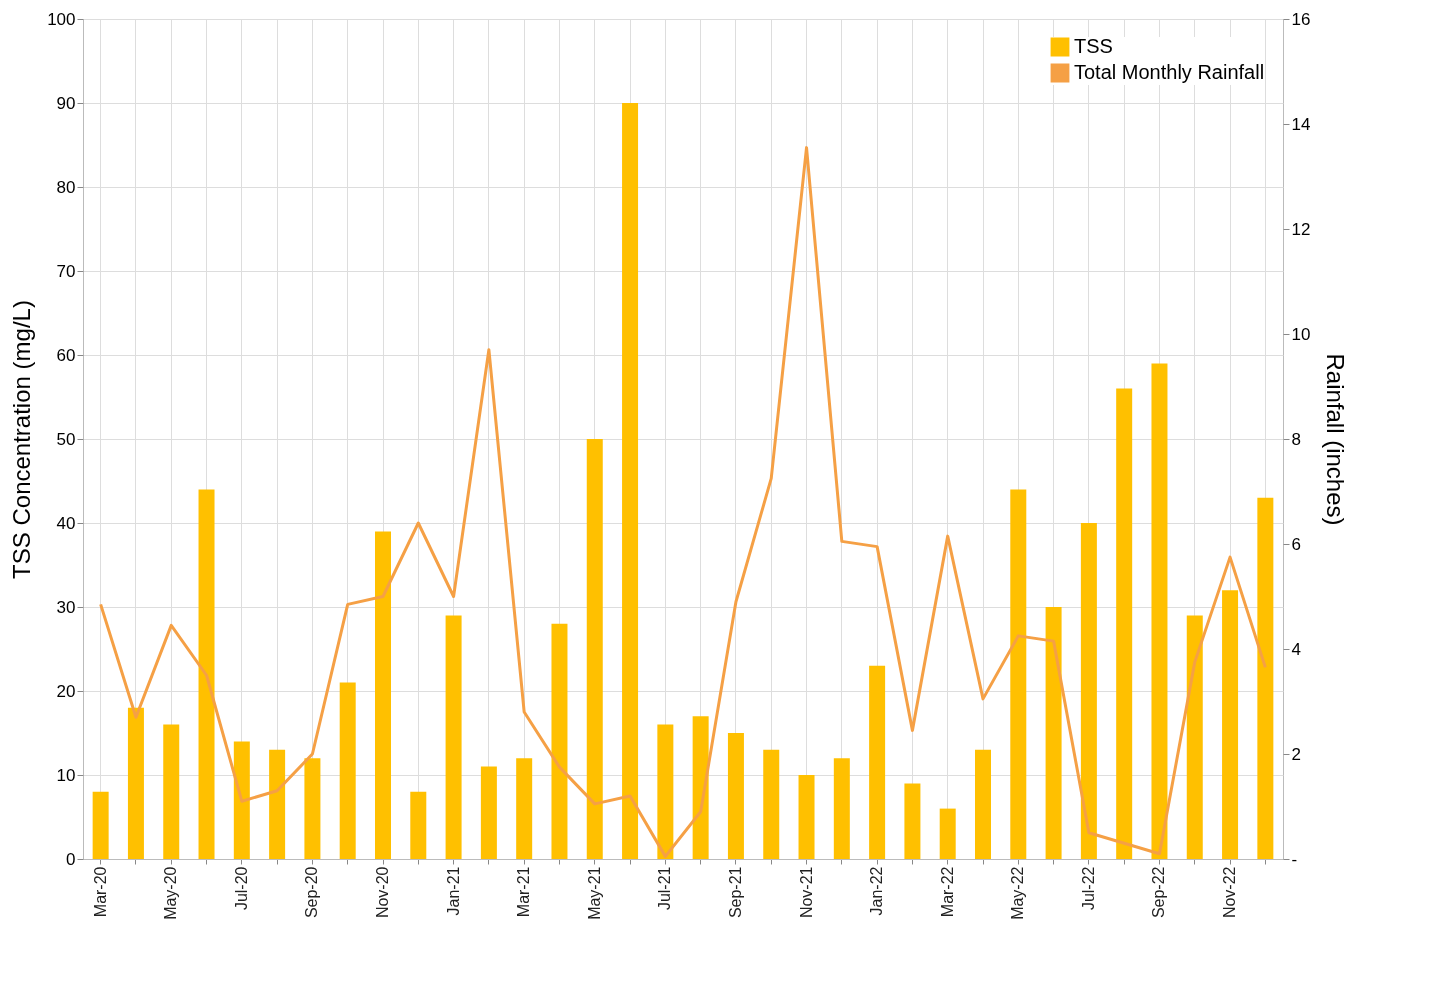 The width and height of the screenshot is (1431, 985). What do you see at coordinates (1296, 649) in the screenshot?
I see `y2-tick-label: 4` at bounding box center [1296, 649].